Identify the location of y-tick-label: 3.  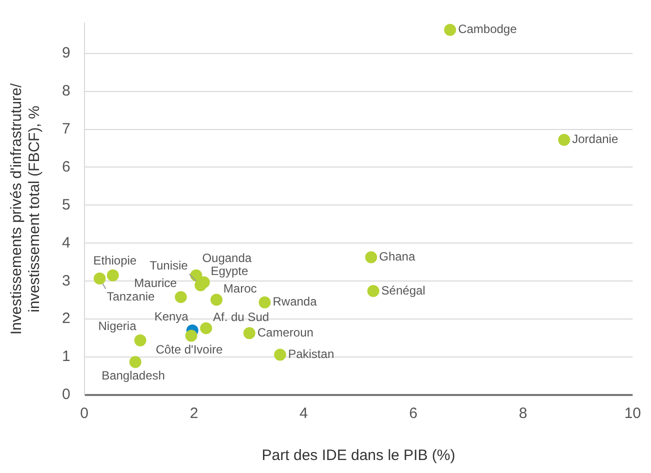
(66, 281).